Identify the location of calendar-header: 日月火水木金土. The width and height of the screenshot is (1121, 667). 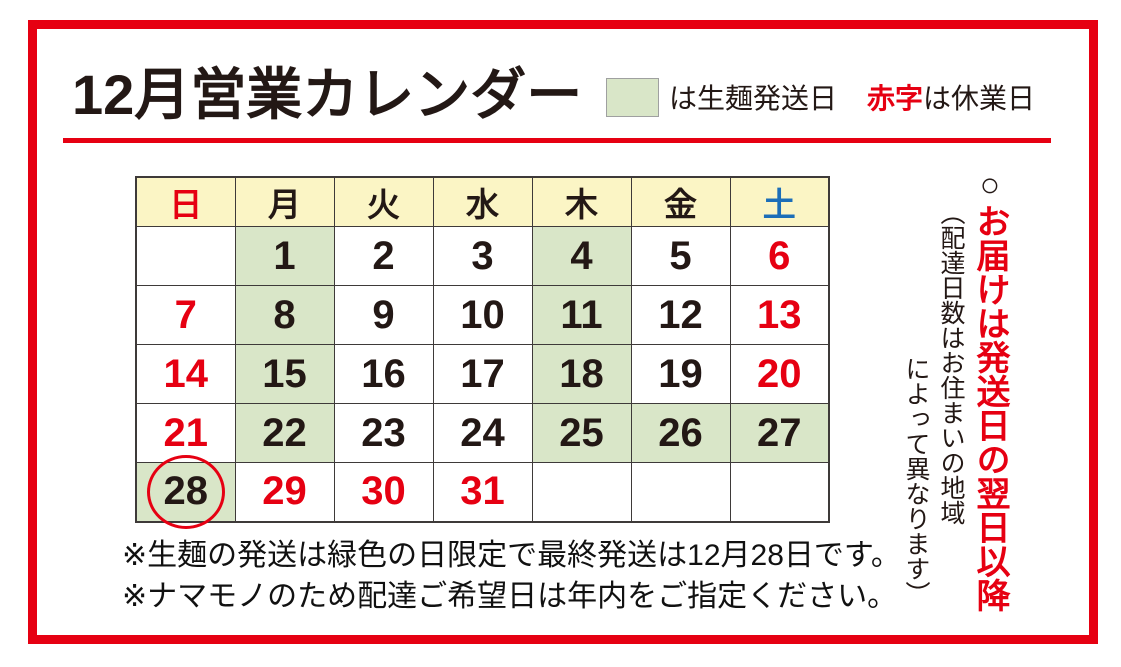
(482, 201).